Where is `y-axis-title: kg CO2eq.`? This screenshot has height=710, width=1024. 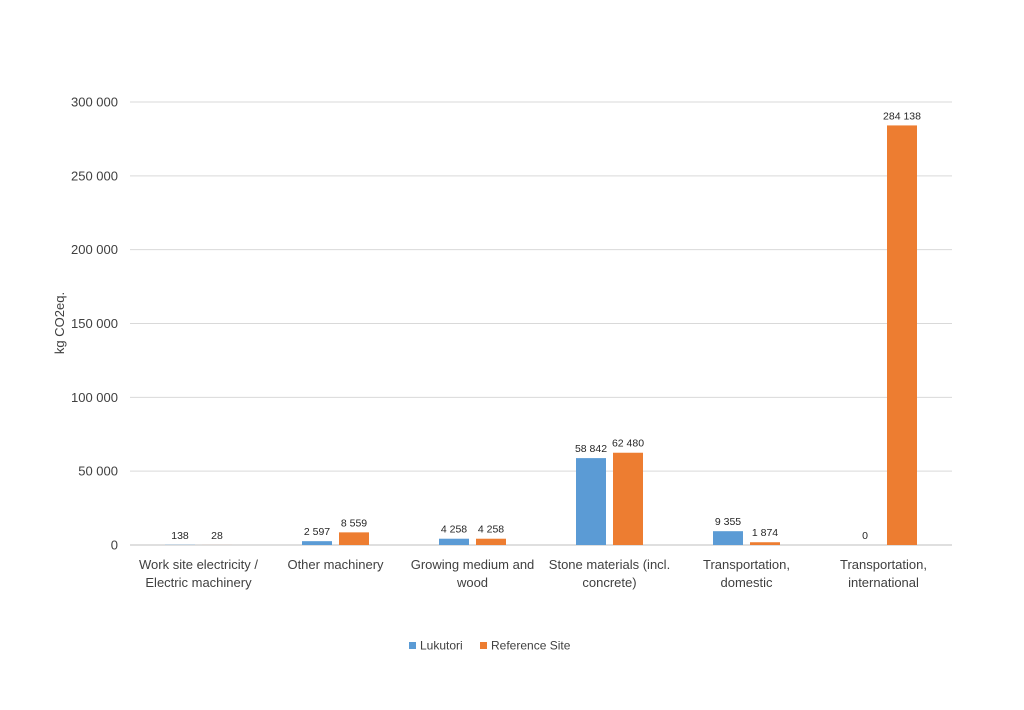
y-axis-title: kg CO2eq. is located at coordinates (59, 323).